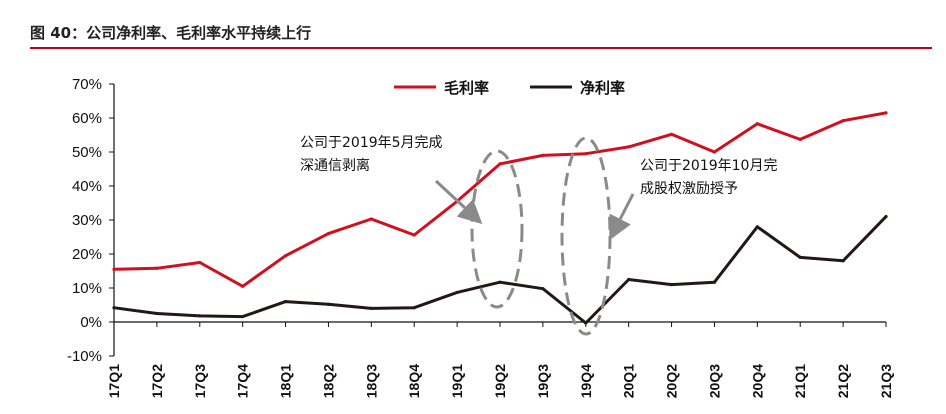 The image size is (946, 414). Describe the element at coordinates (629, 381) in the screenshot. I see `x-tick-label: 20Q1` at that location.